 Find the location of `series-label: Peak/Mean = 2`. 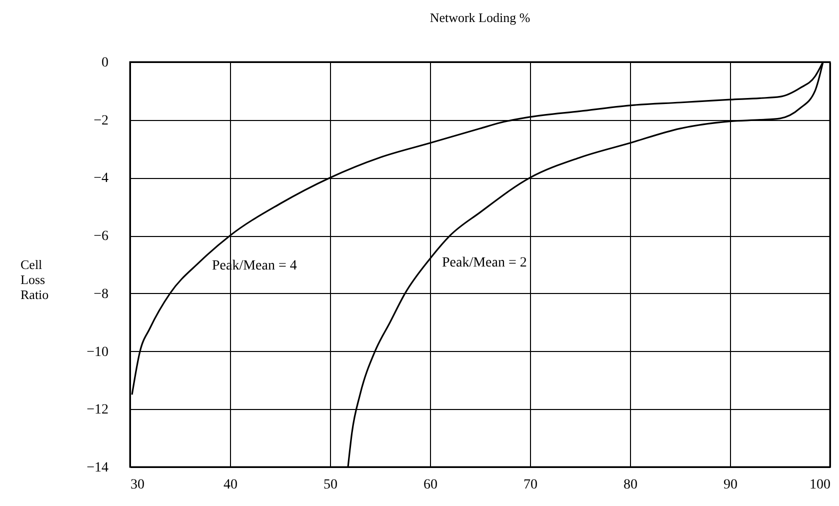

series-label: Peak/Mean = 2 is located at coordinates (484, 263).